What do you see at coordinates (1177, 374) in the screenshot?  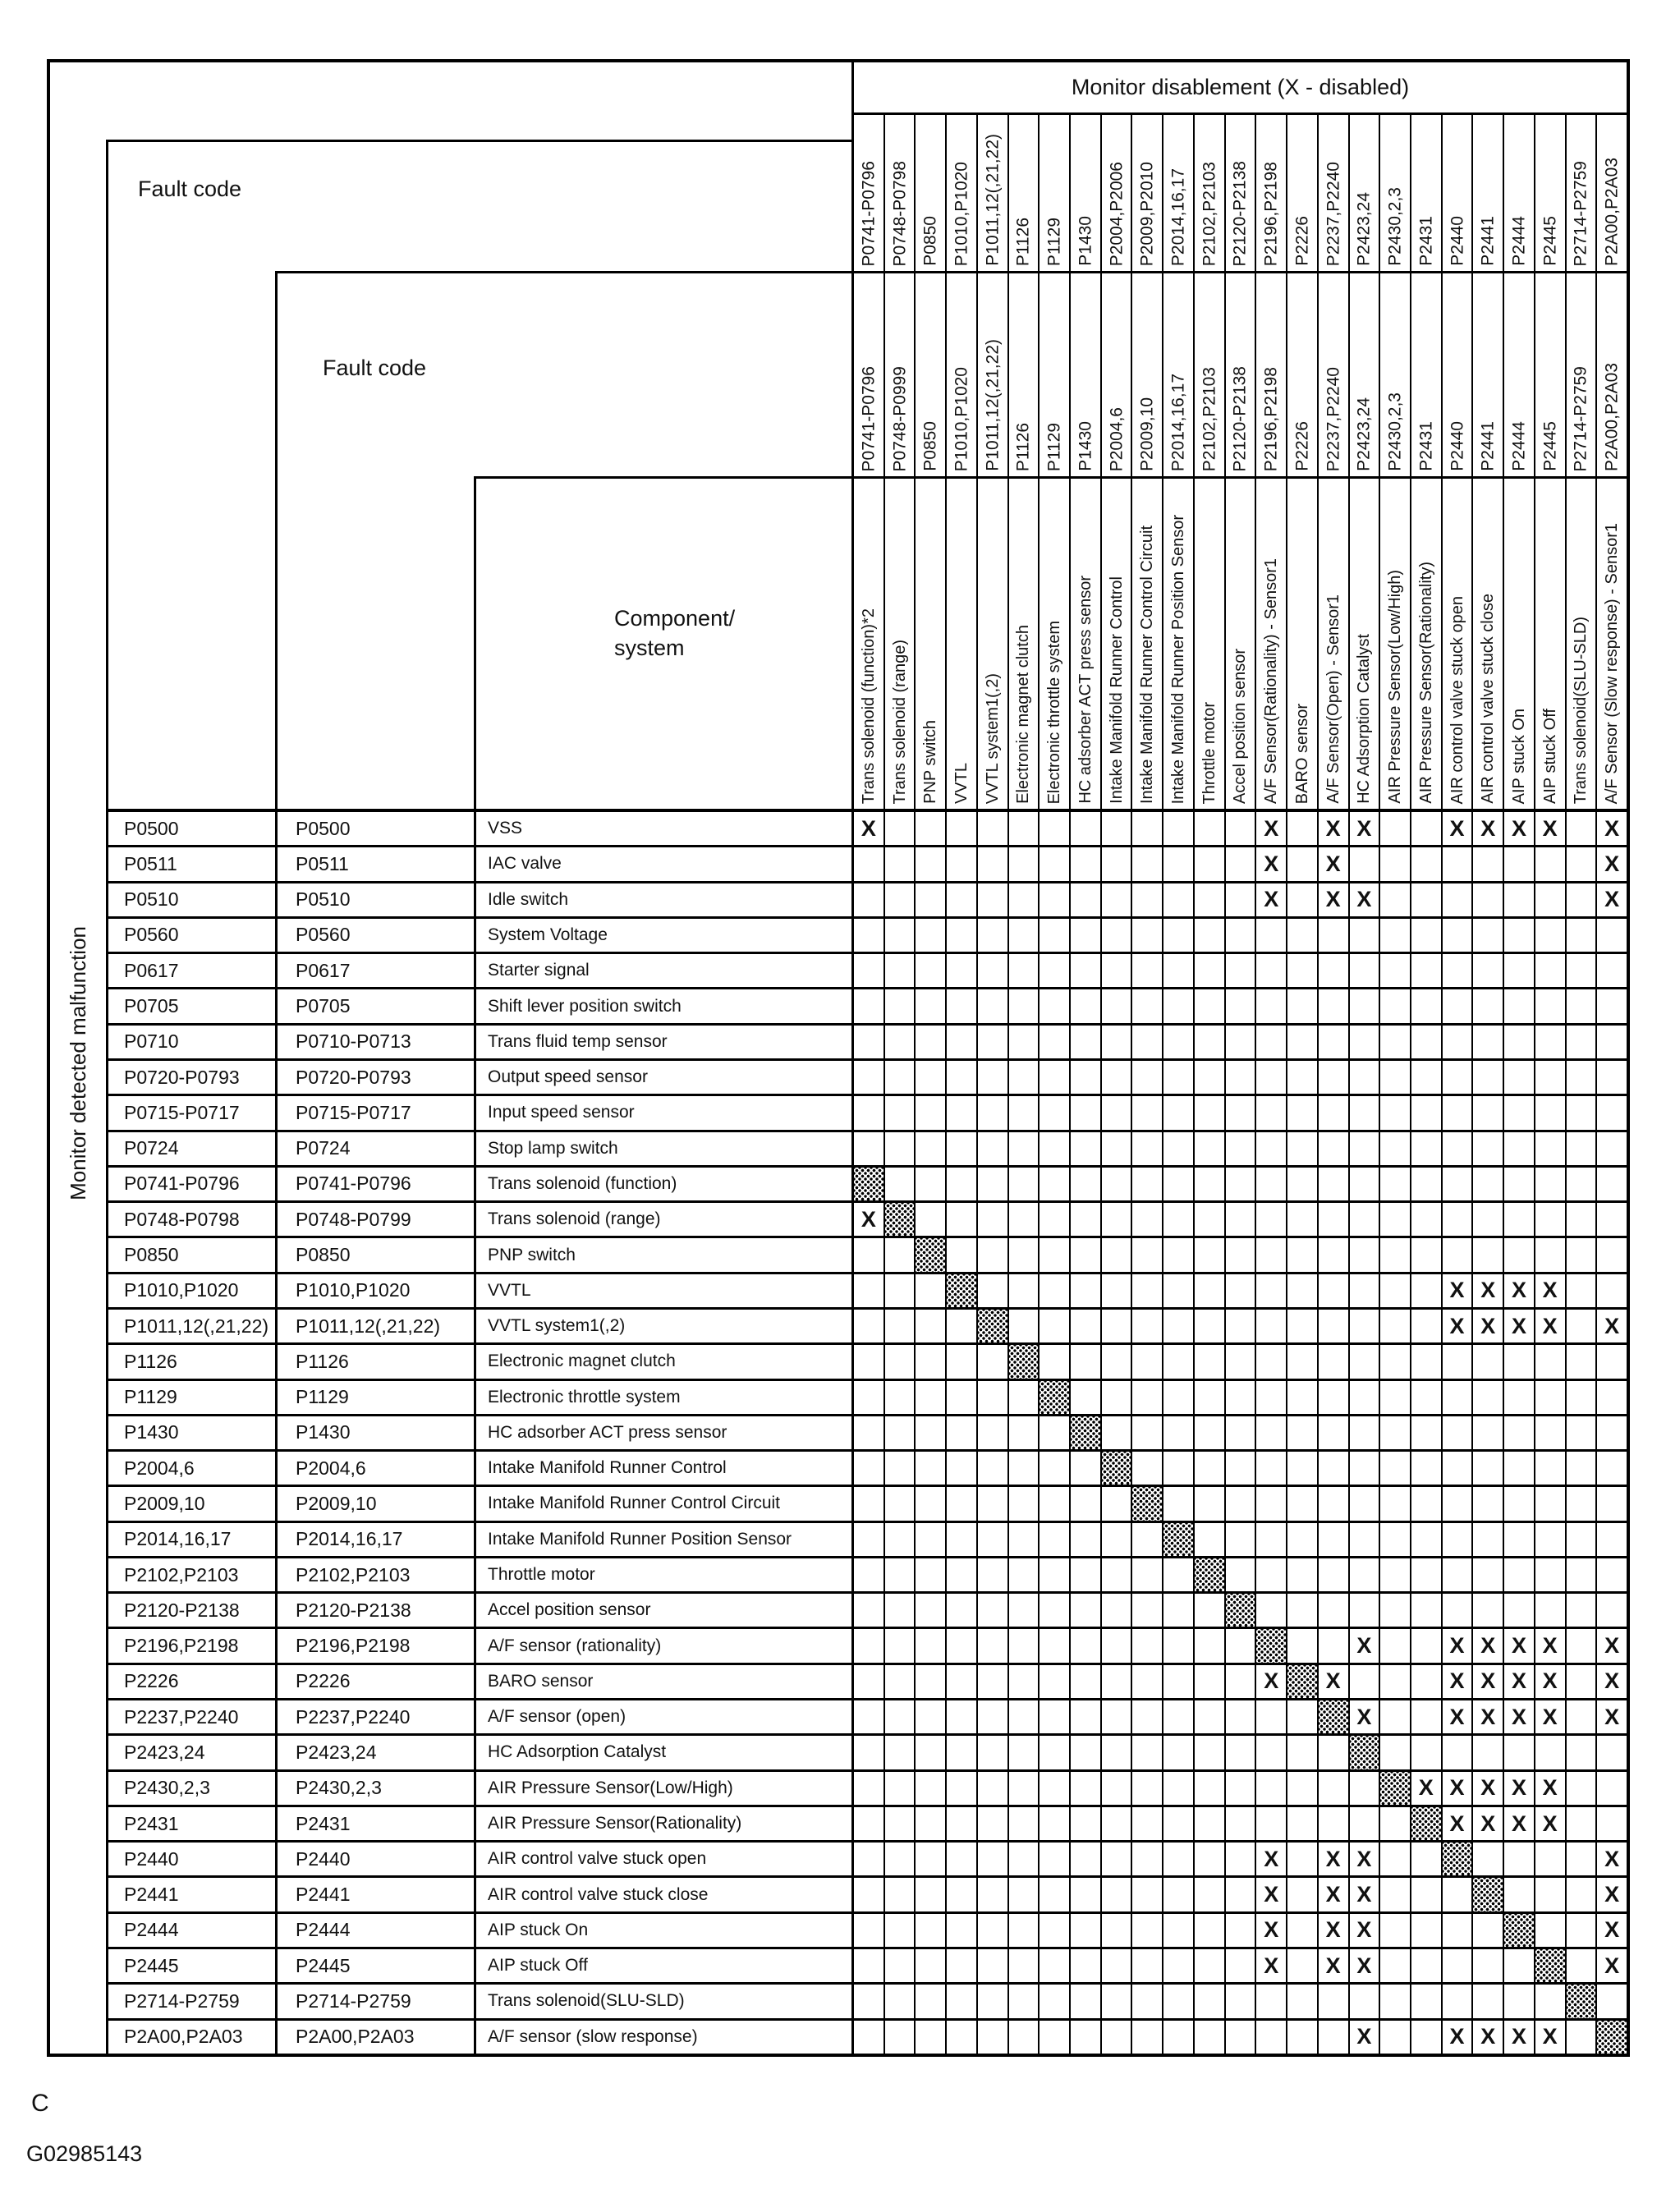 I see `band2-col-header-11: P2014,16,17` at bounding box center [1177, 374].